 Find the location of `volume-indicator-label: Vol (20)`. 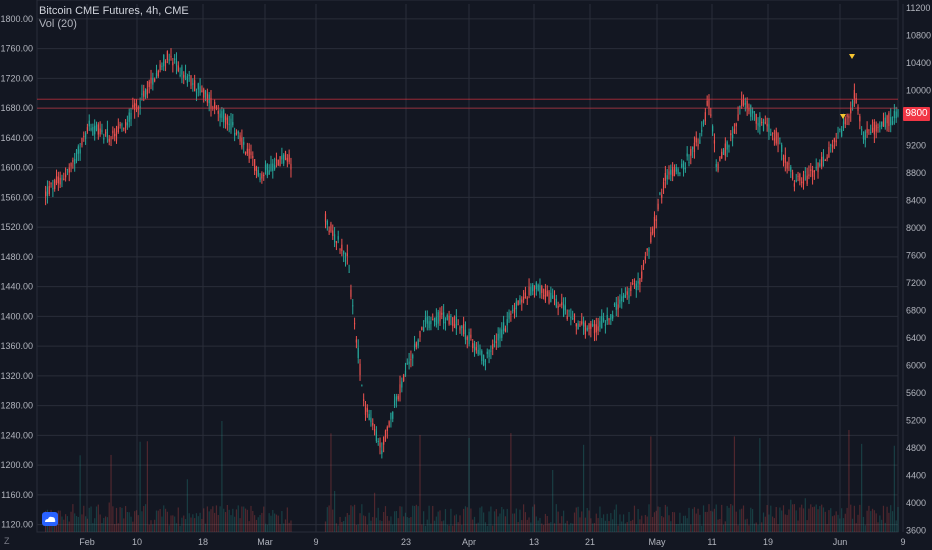

volume-indicator-label: Vol (20) is located at coordinates (58, 24).